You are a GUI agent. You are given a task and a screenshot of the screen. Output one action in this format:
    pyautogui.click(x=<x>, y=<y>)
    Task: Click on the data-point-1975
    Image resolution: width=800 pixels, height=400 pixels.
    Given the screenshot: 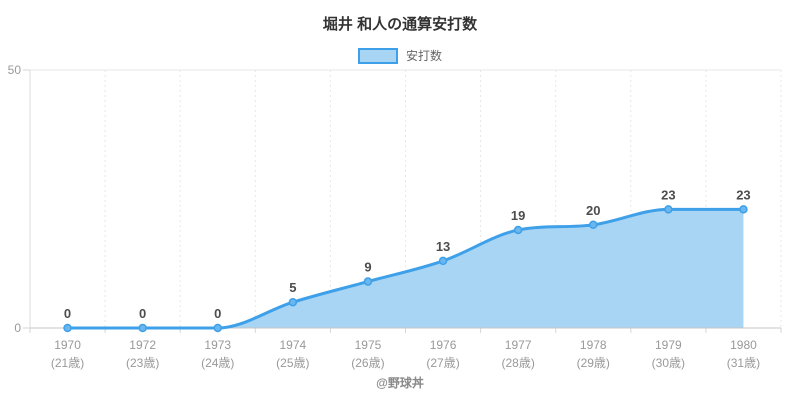 What is the action you would take?
    pyautogui.click(x=368, y=281)
    